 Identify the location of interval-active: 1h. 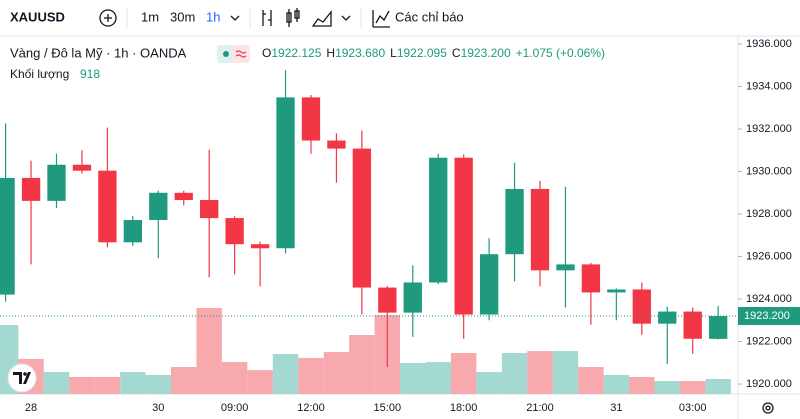
(213, 16).